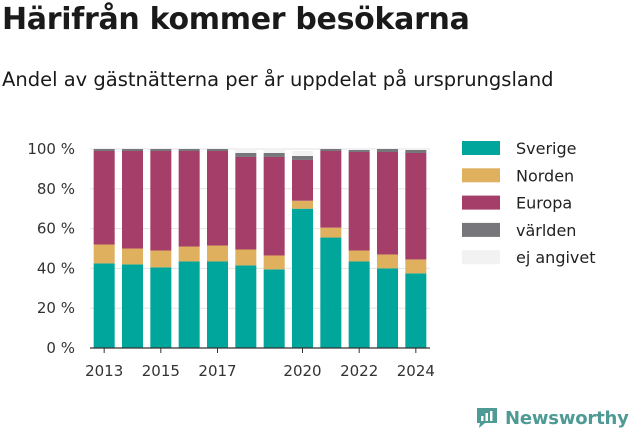 The image size is (631, 439). I want to click on y-tick-label: 20 %, so click(56, 308).